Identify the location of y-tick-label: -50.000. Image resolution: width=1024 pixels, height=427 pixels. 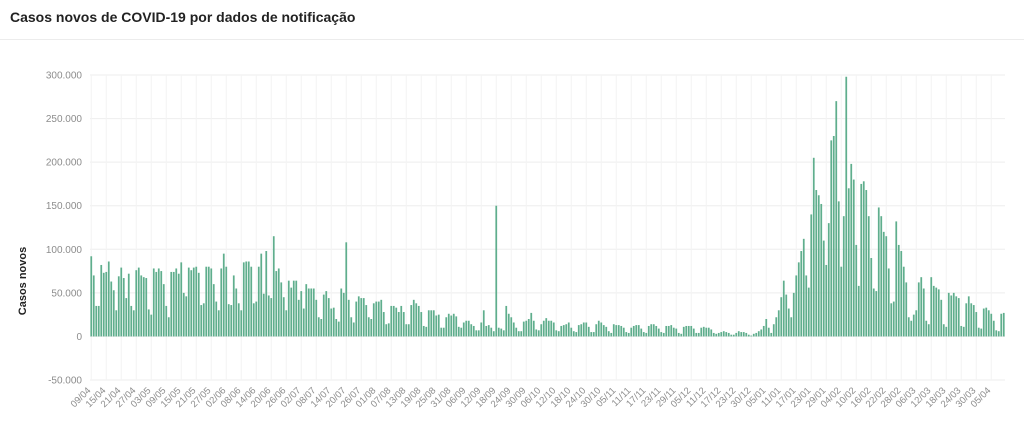
(65, 381).